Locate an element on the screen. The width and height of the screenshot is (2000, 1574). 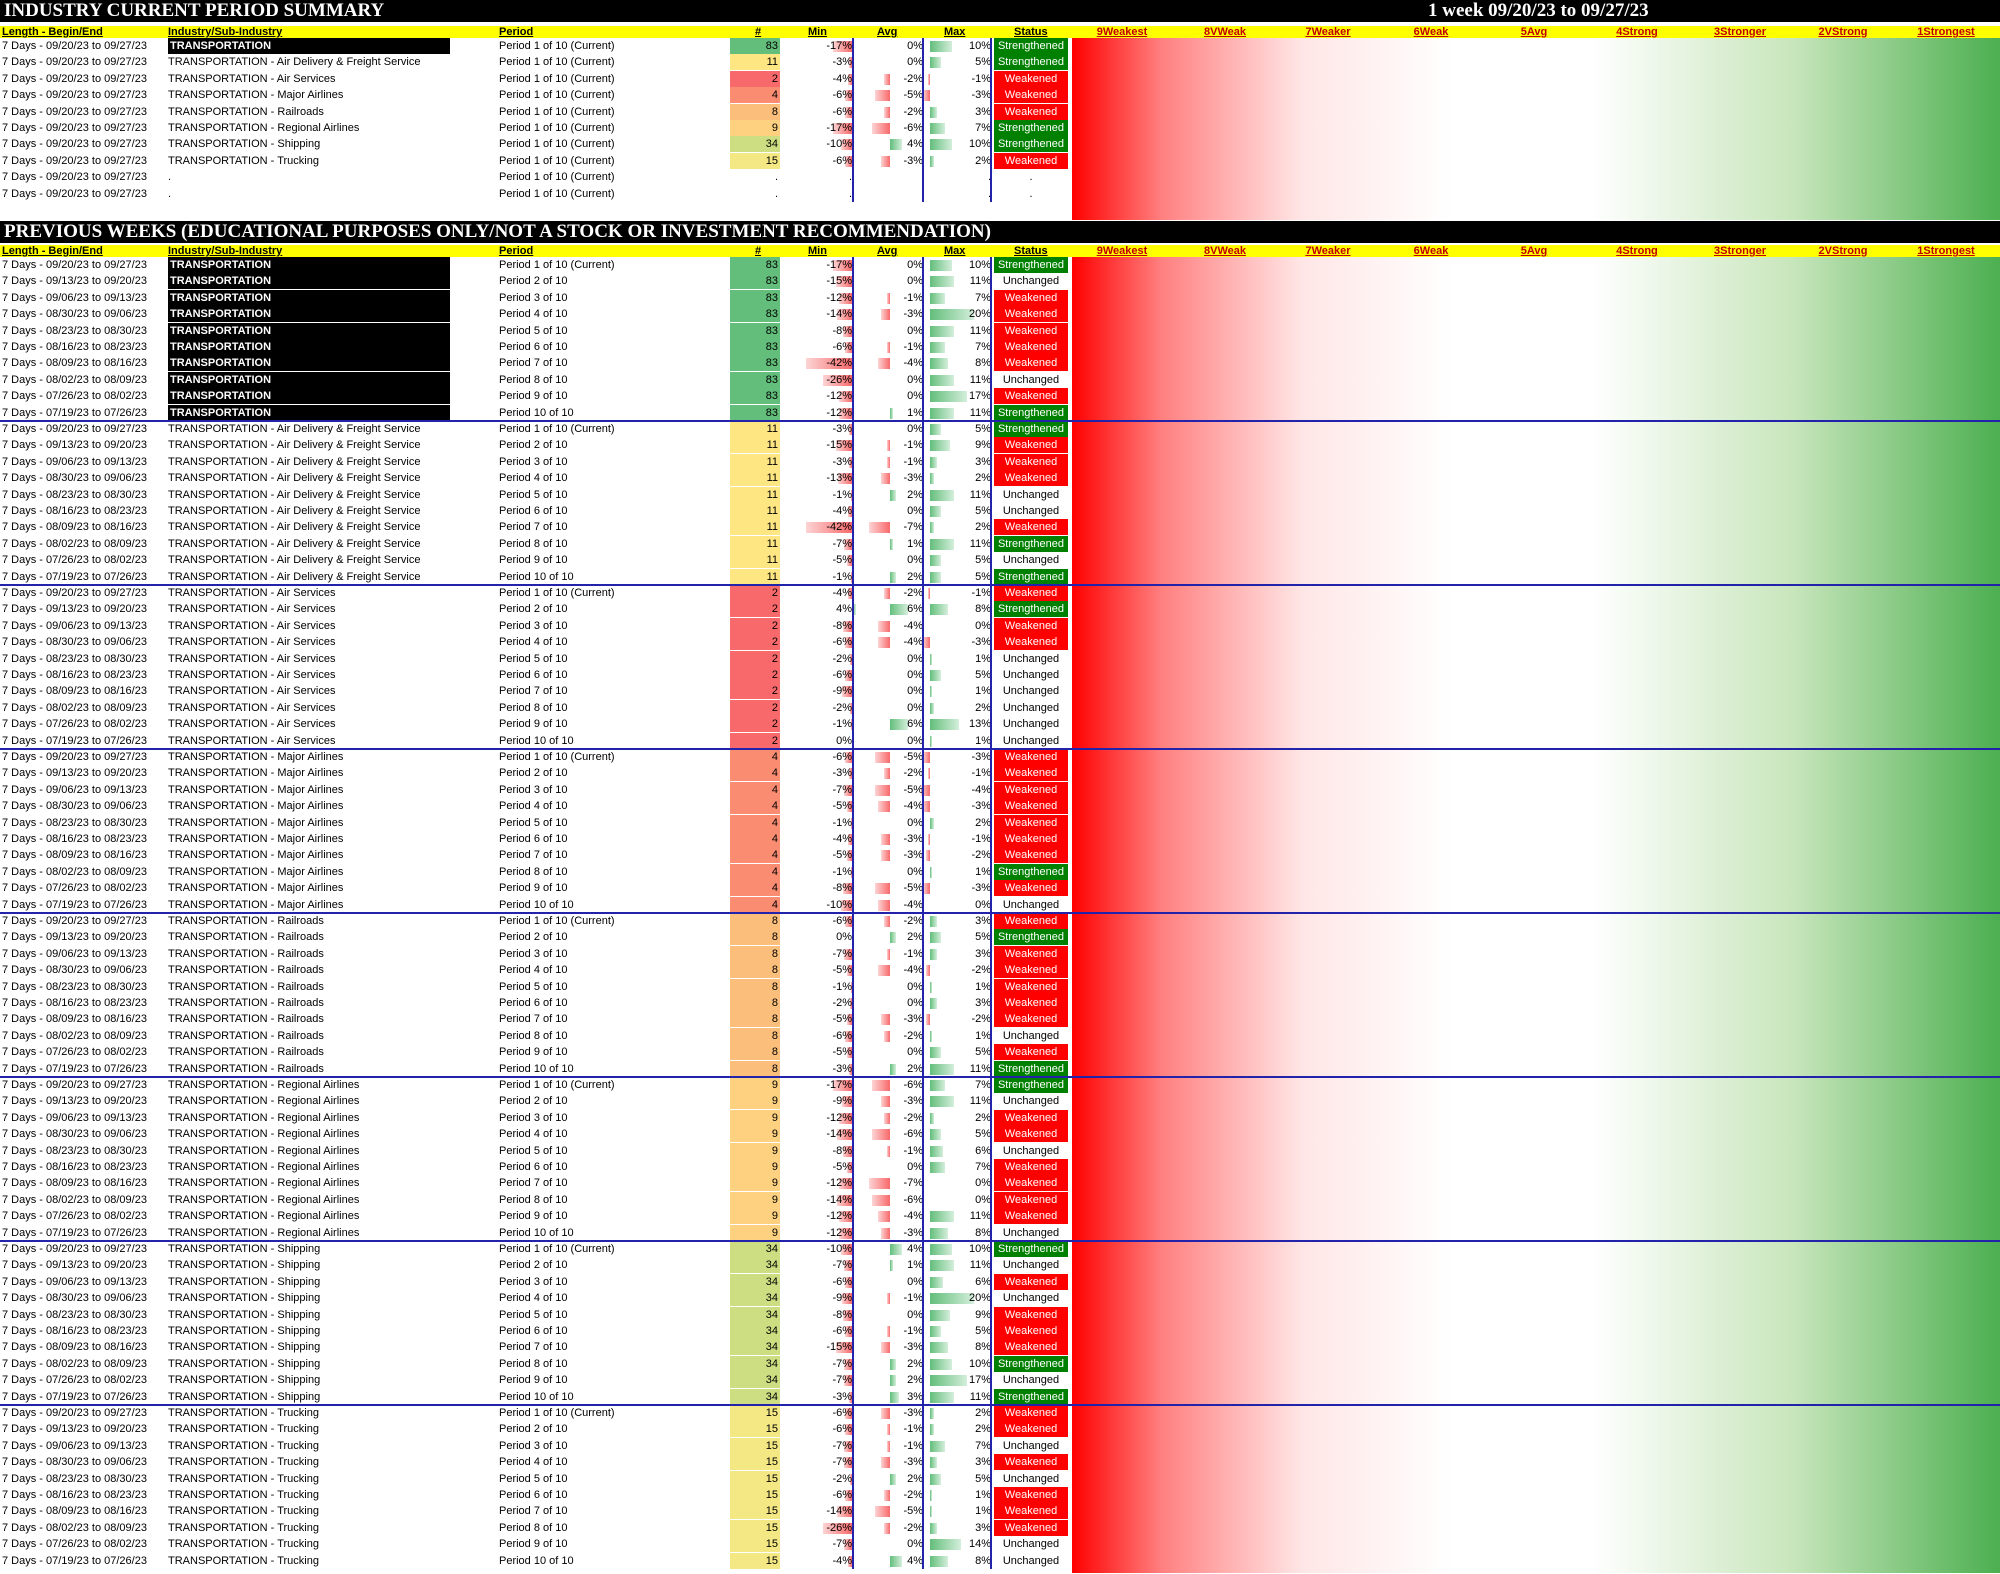
cell-industry: TRANSPORTATION - Major Airlines is located at coordinates (256, 904).